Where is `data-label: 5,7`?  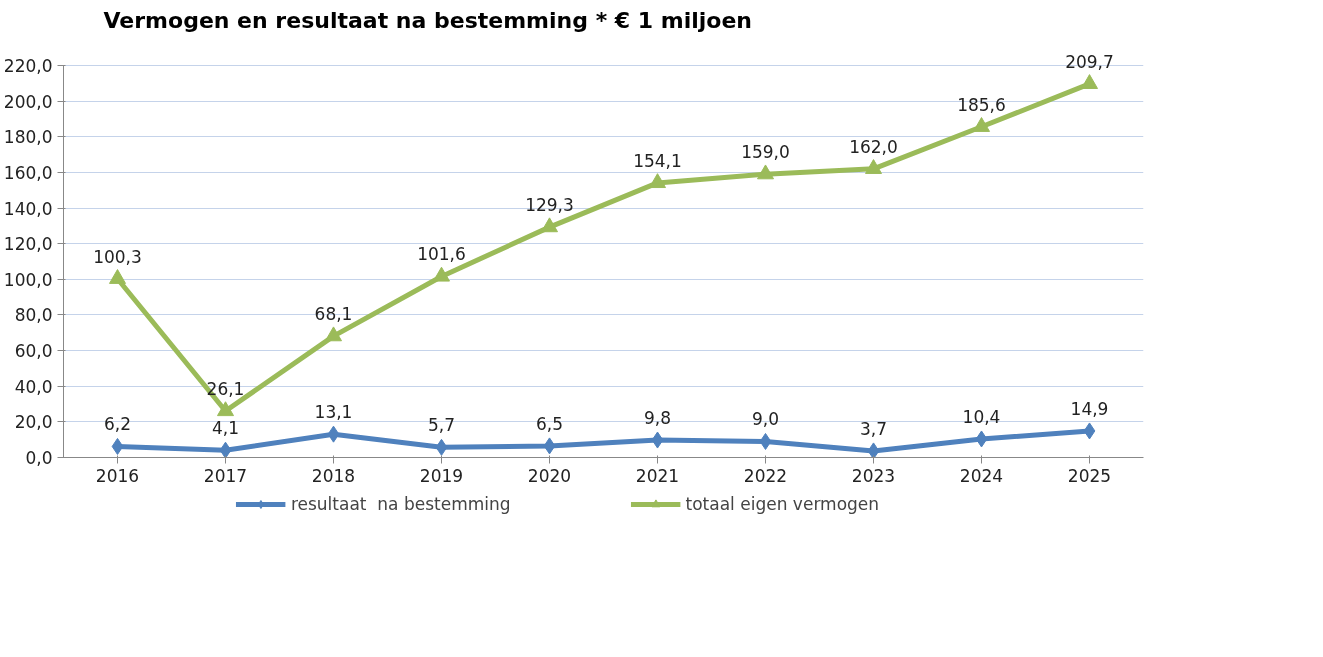
data-label: 5,7 is located at coordinates (441, 425).